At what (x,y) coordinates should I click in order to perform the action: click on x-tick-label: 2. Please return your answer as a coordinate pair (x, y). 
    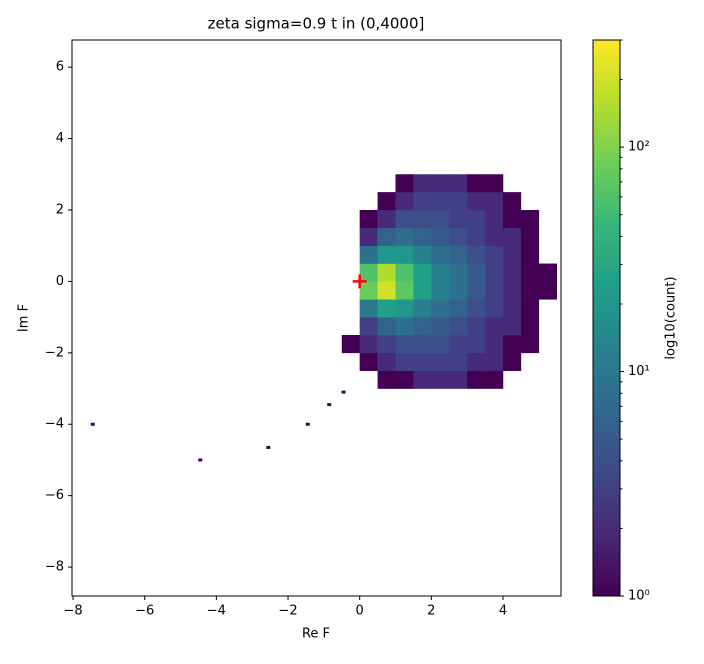
    Looking at the image, I should click on (431, 611).